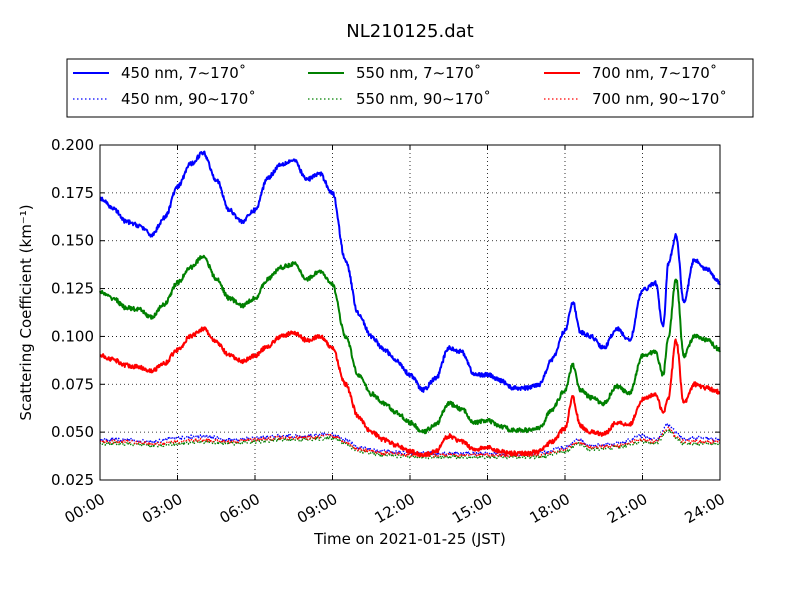 The image size is (800, 600). What do you see at coordinates (659, 99) in the screenshot?
I see `legend-label: 700 nm, 90∼170˚` at bounding box center [659, 99].